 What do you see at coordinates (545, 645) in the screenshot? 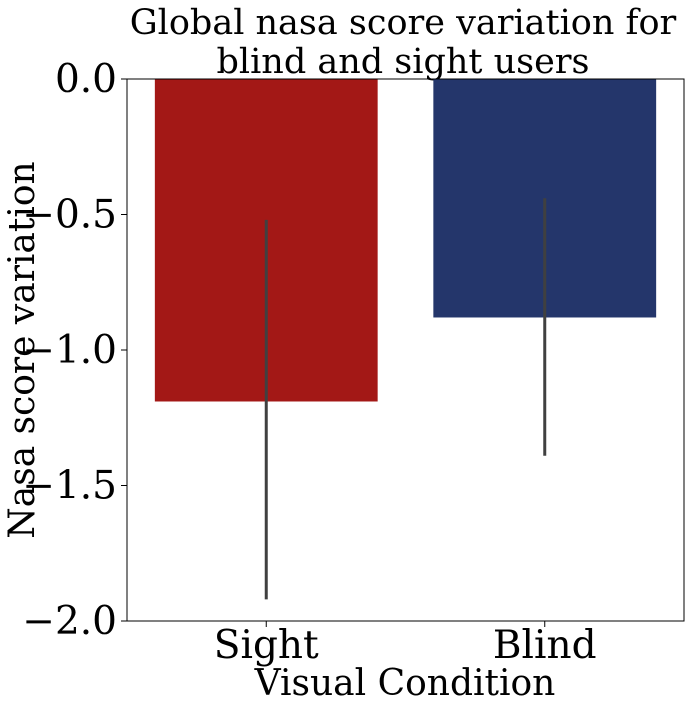
I see `x-tick-label: Blind` at bounding box center [545, 645].